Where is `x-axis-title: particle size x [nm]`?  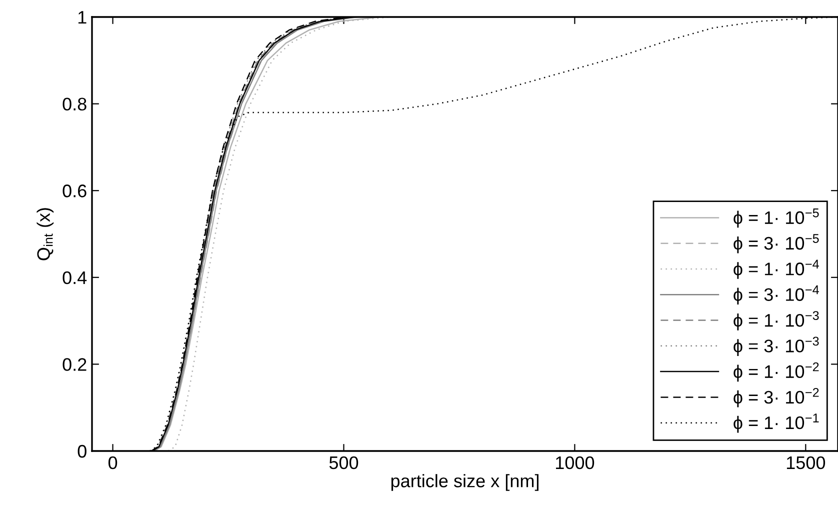
x-axis-title: particle size x [nm] is located at coordinates (464, 482).